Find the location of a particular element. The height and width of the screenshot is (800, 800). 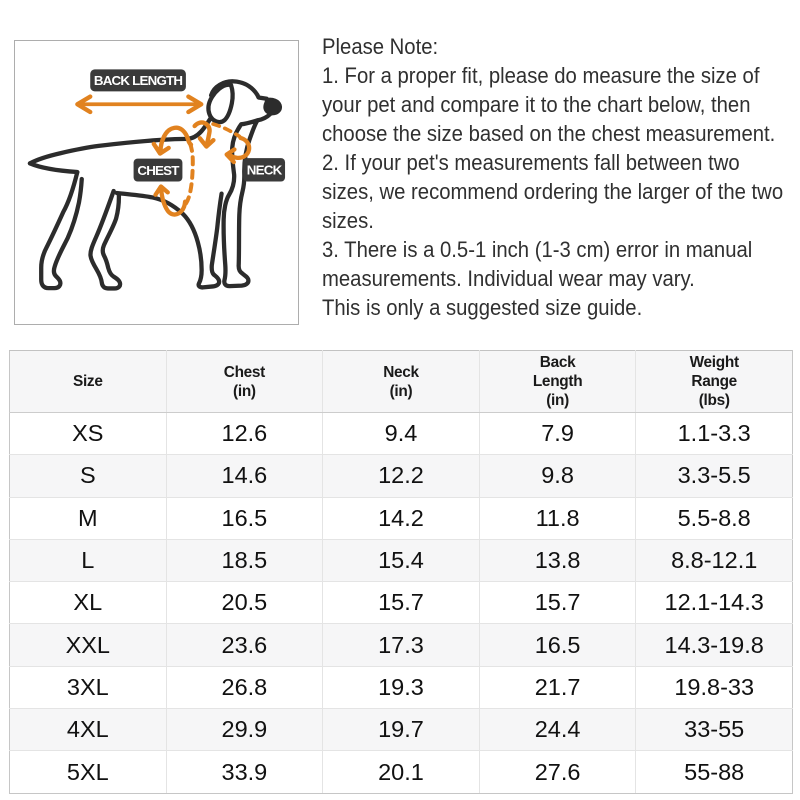

svg-text: NECK is located at coordinates (265, 170).